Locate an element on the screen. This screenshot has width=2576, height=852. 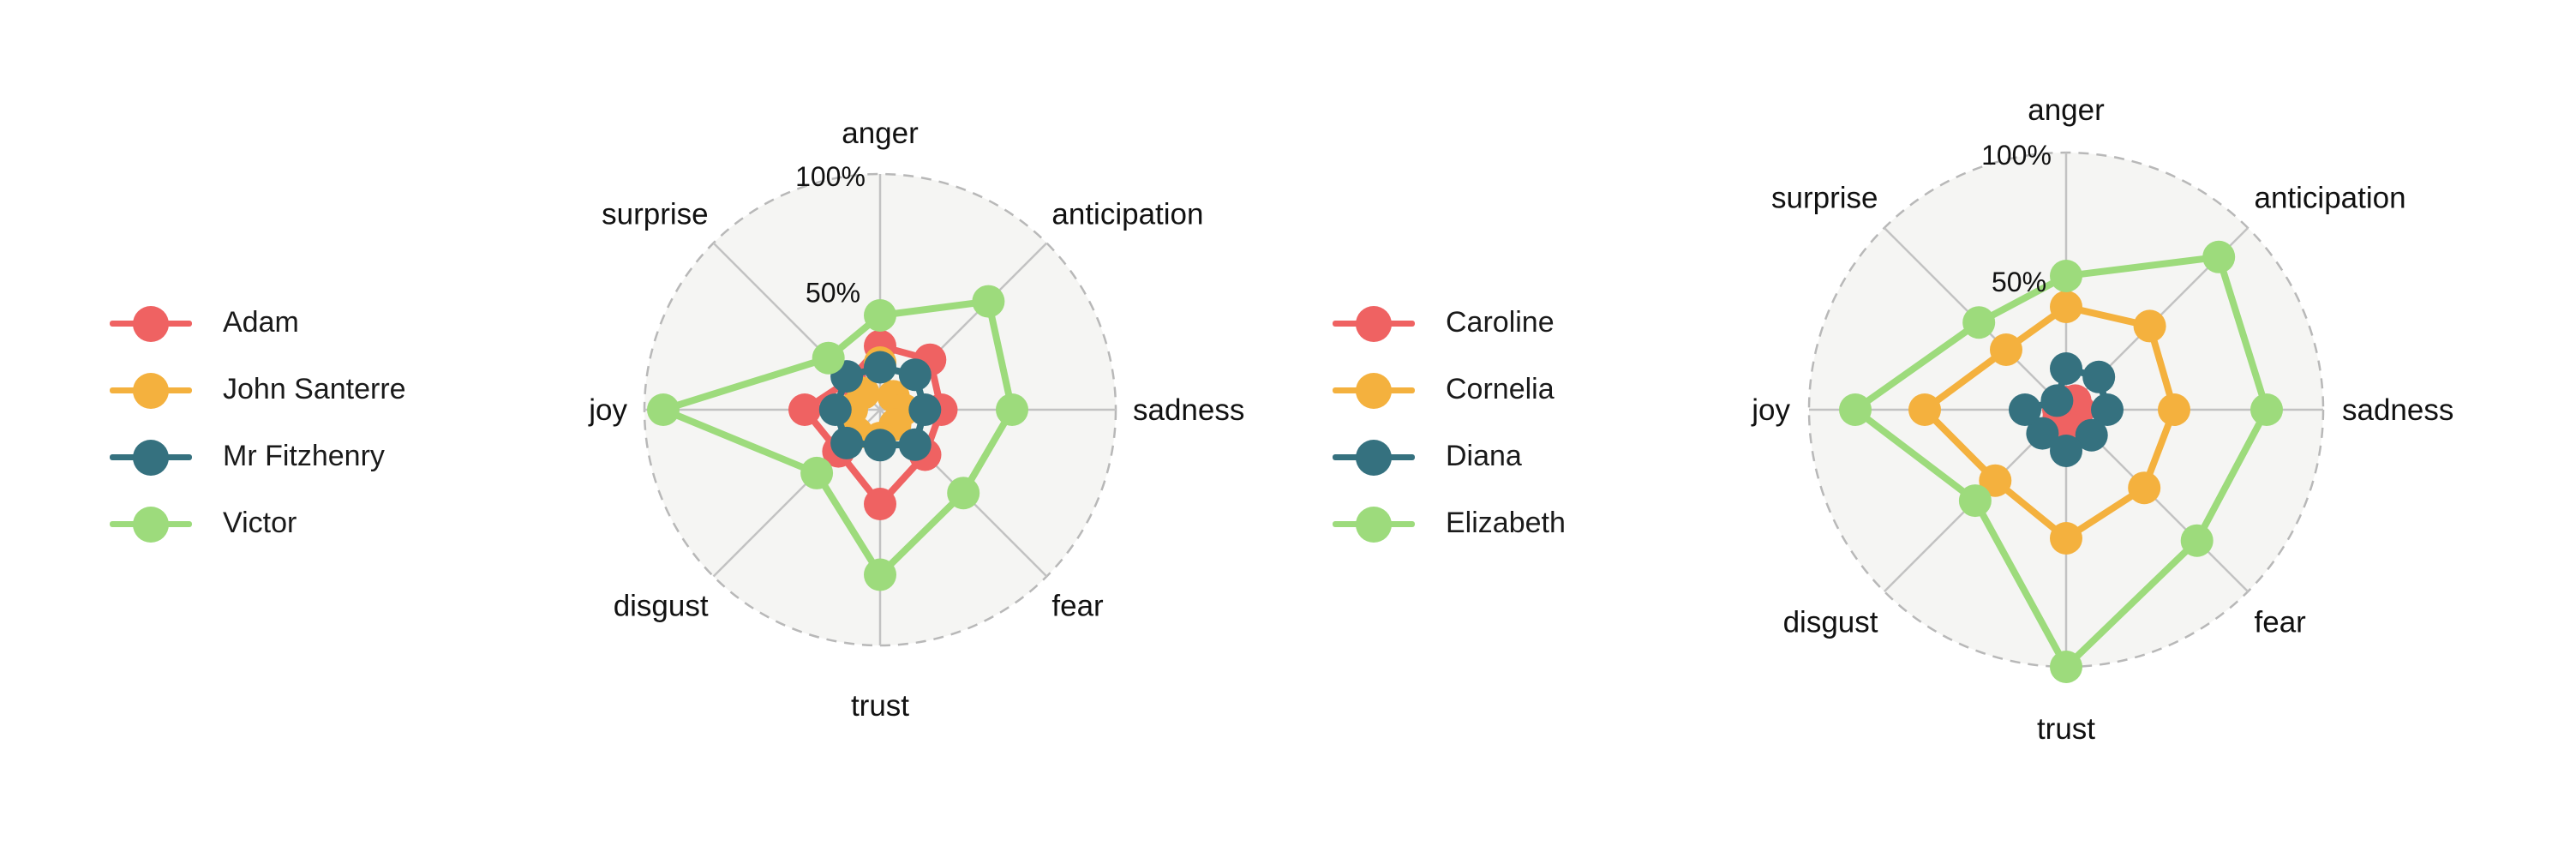
legend-label: Mr Fitzhenry is located at coordinates (304, 456).